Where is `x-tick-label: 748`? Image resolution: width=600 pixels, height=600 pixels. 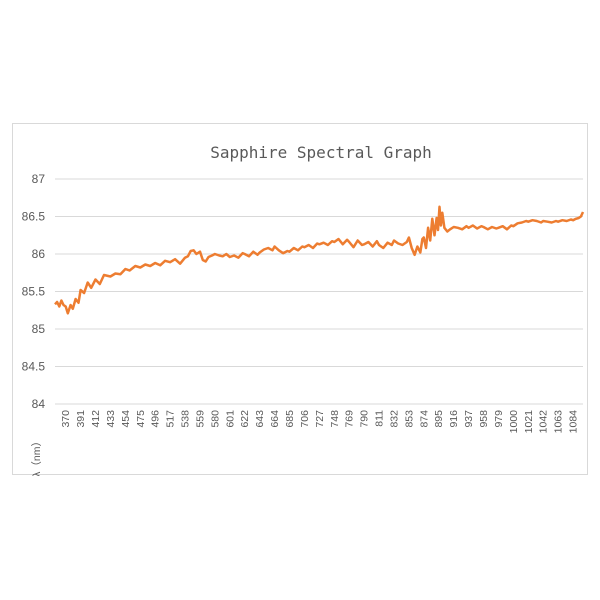 x-tick-label: 748 is located at coordinates (335, 419).